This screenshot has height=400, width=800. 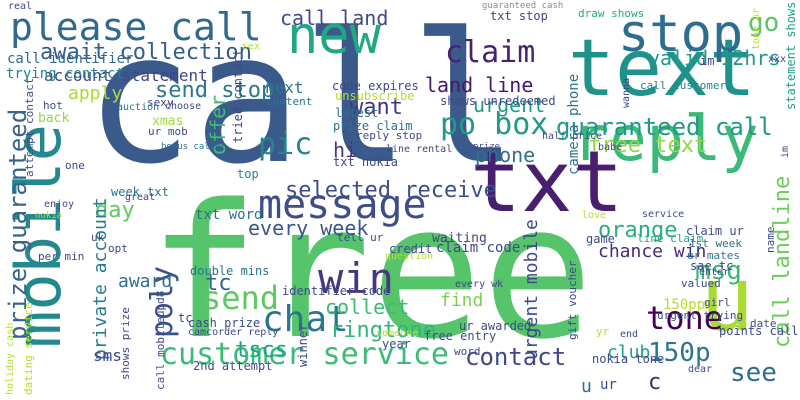 I want to click on word-draw-shows: draw shows, so click(x=611, y=13).